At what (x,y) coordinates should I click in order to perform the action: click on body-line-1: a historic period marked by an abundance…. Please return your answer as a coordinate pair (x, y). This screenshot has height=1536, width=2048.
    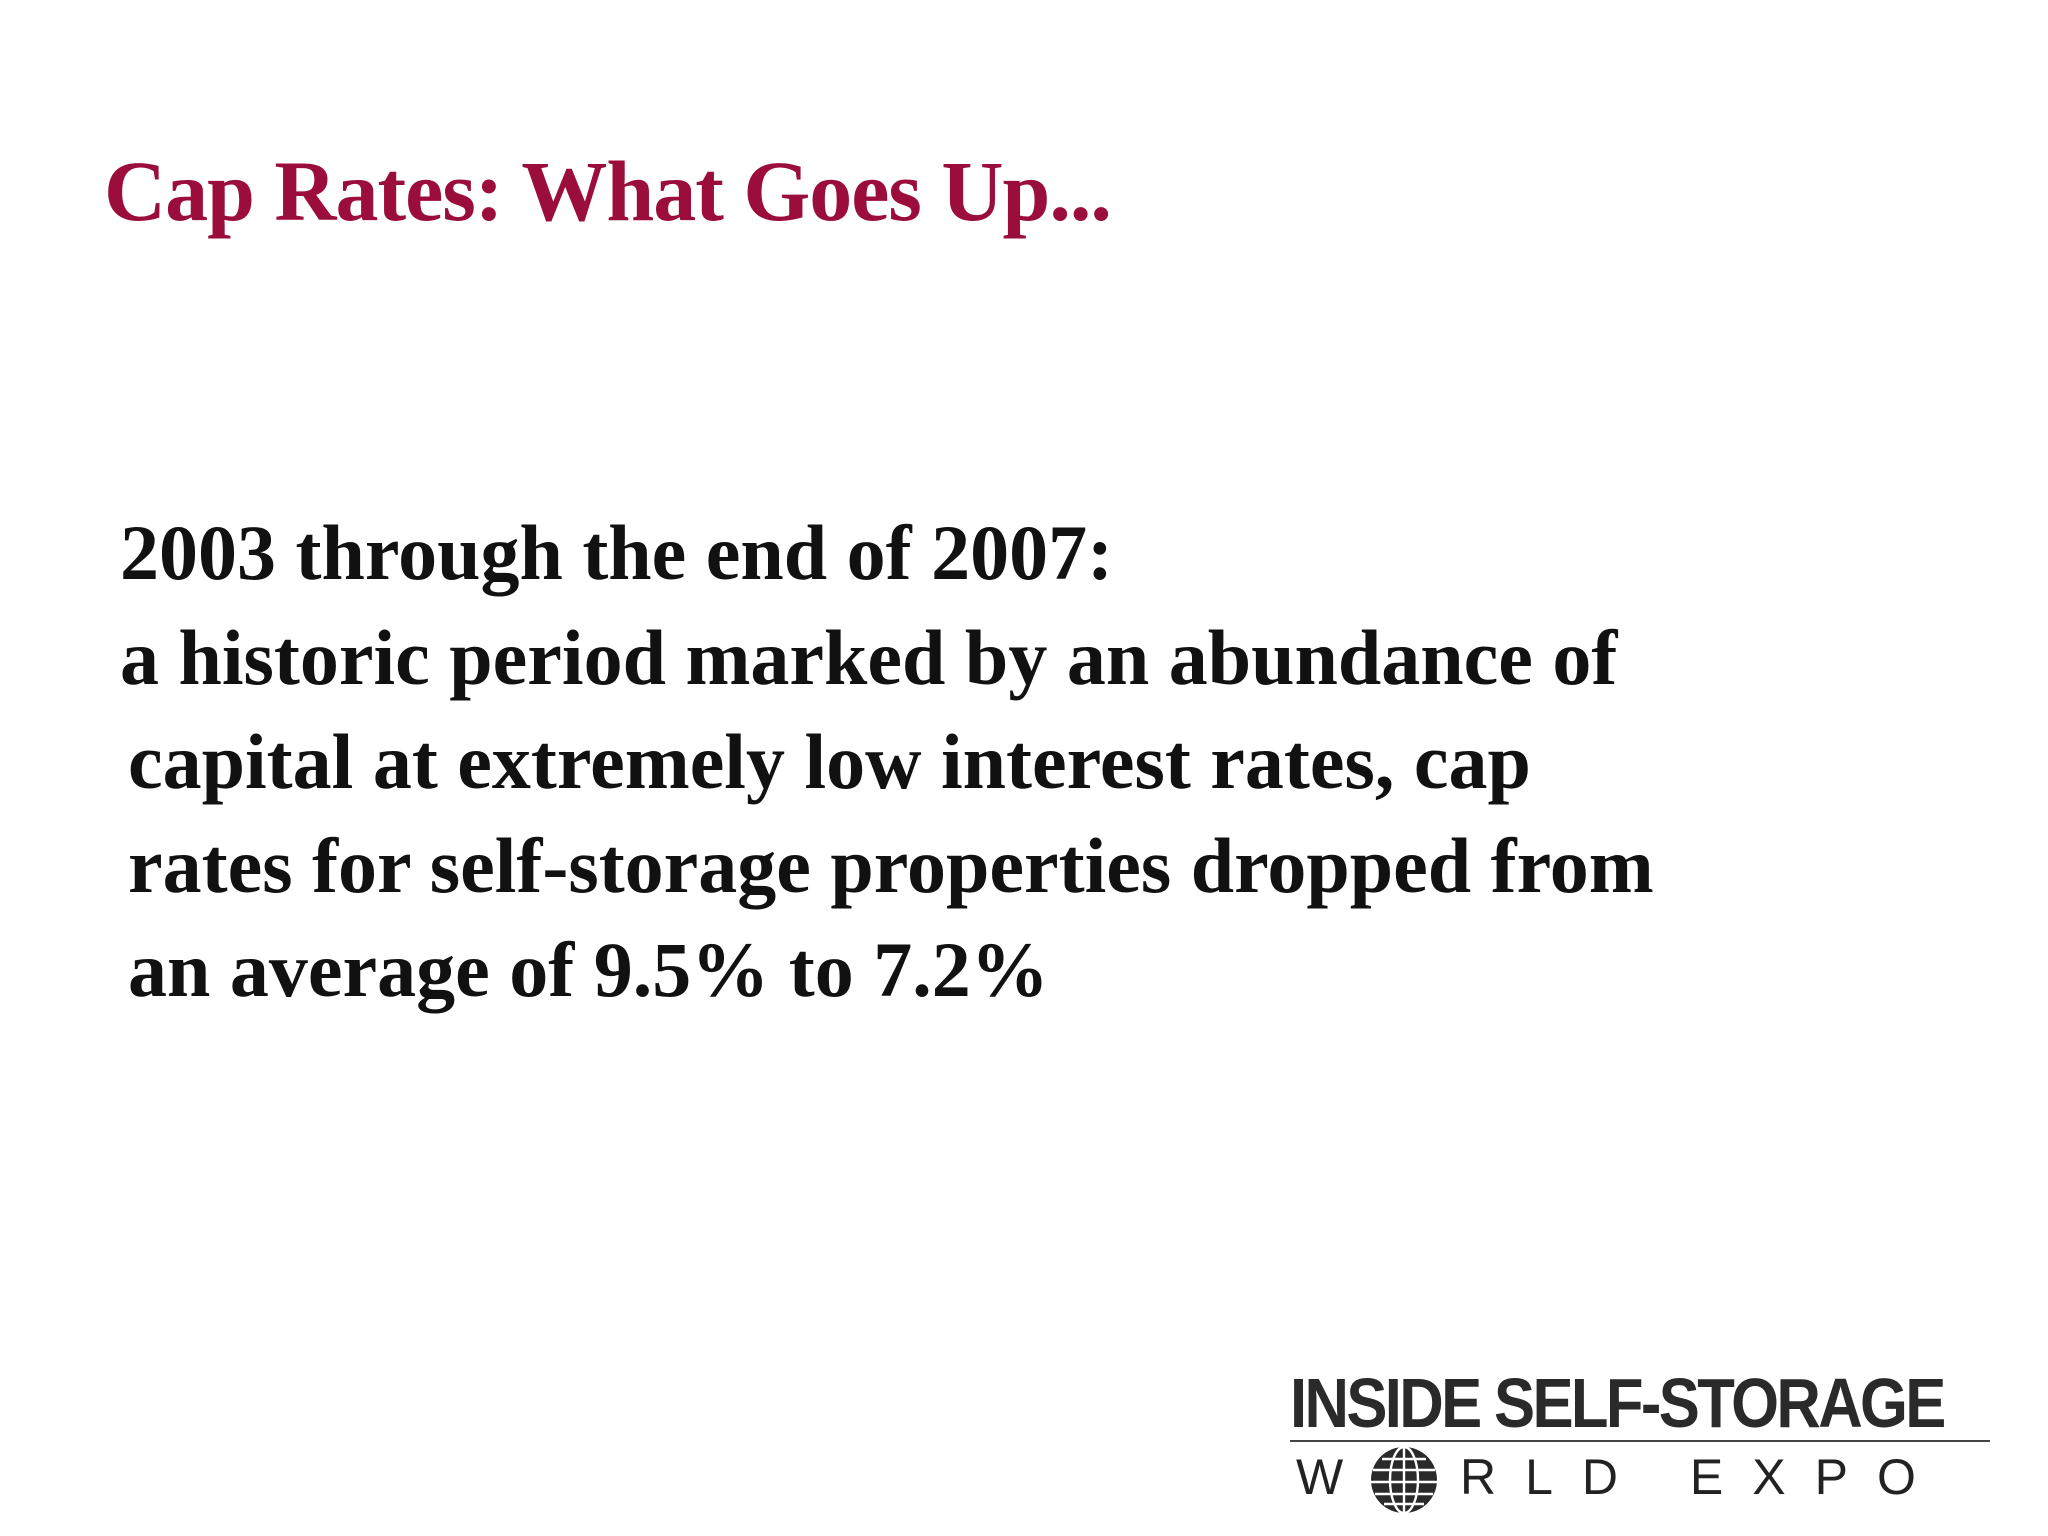
    Looking at the image, I should click on (869, 657).